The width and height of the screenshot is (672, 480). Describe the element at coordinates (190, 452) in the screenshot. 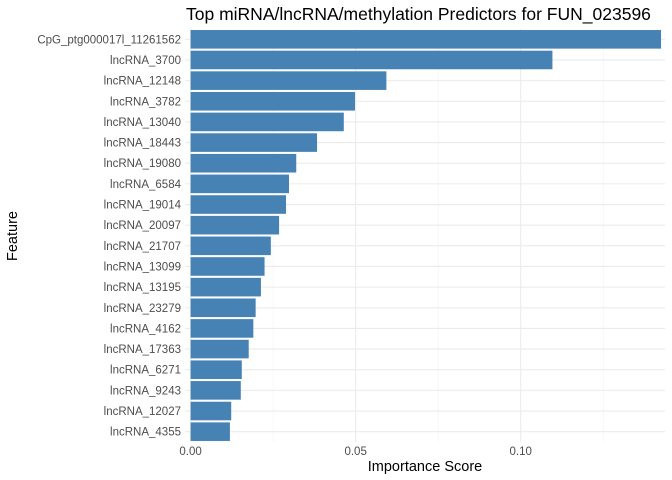

I see `x-tick-label: 0.00` at that location.